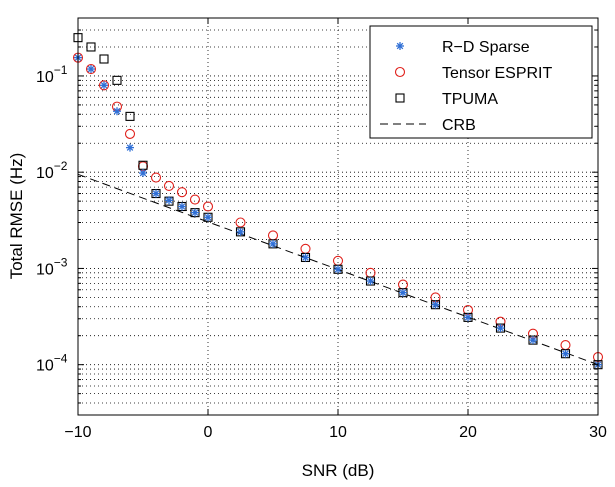 Image resolution: width=615 pixels, height=487 pixels. What do you see at coordinates (61, 70) in the screenshot?
I see `y-tick-exponent: −1` at bounding box center [61, 70].